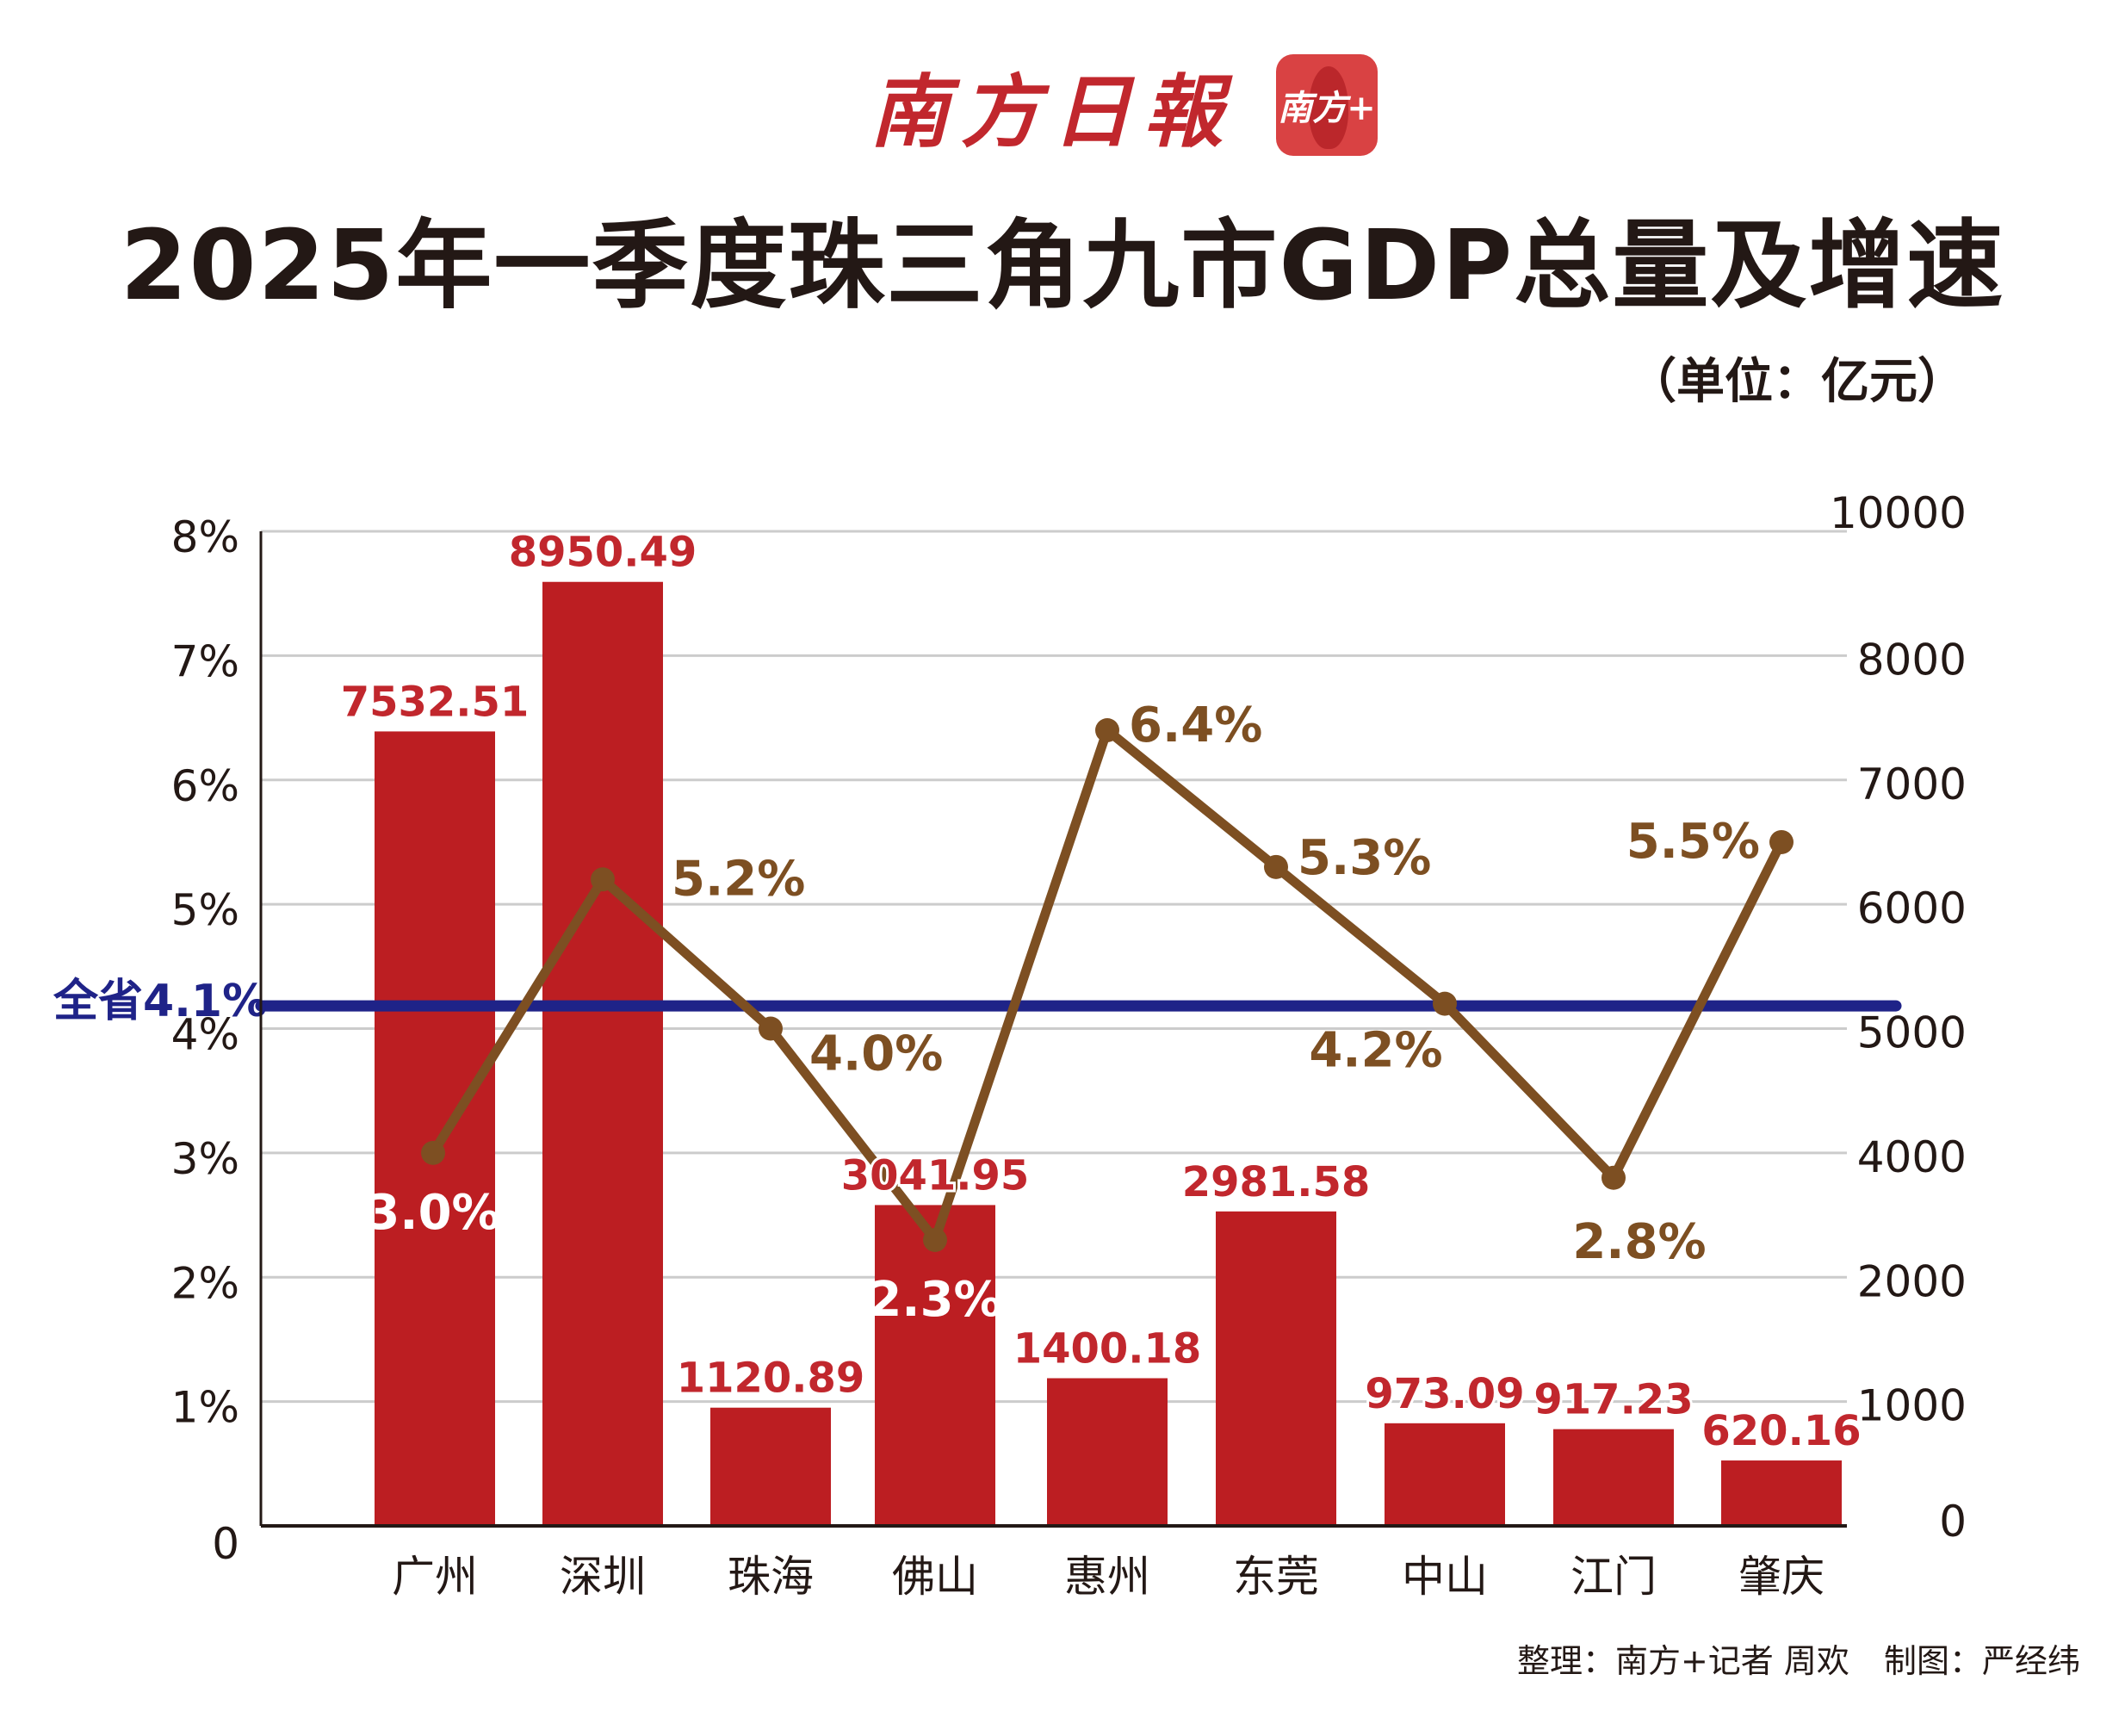 The width and height of the screenshot is (2125, 1736). I want to click on right-tick-label: 6000, so click(1912, 908).